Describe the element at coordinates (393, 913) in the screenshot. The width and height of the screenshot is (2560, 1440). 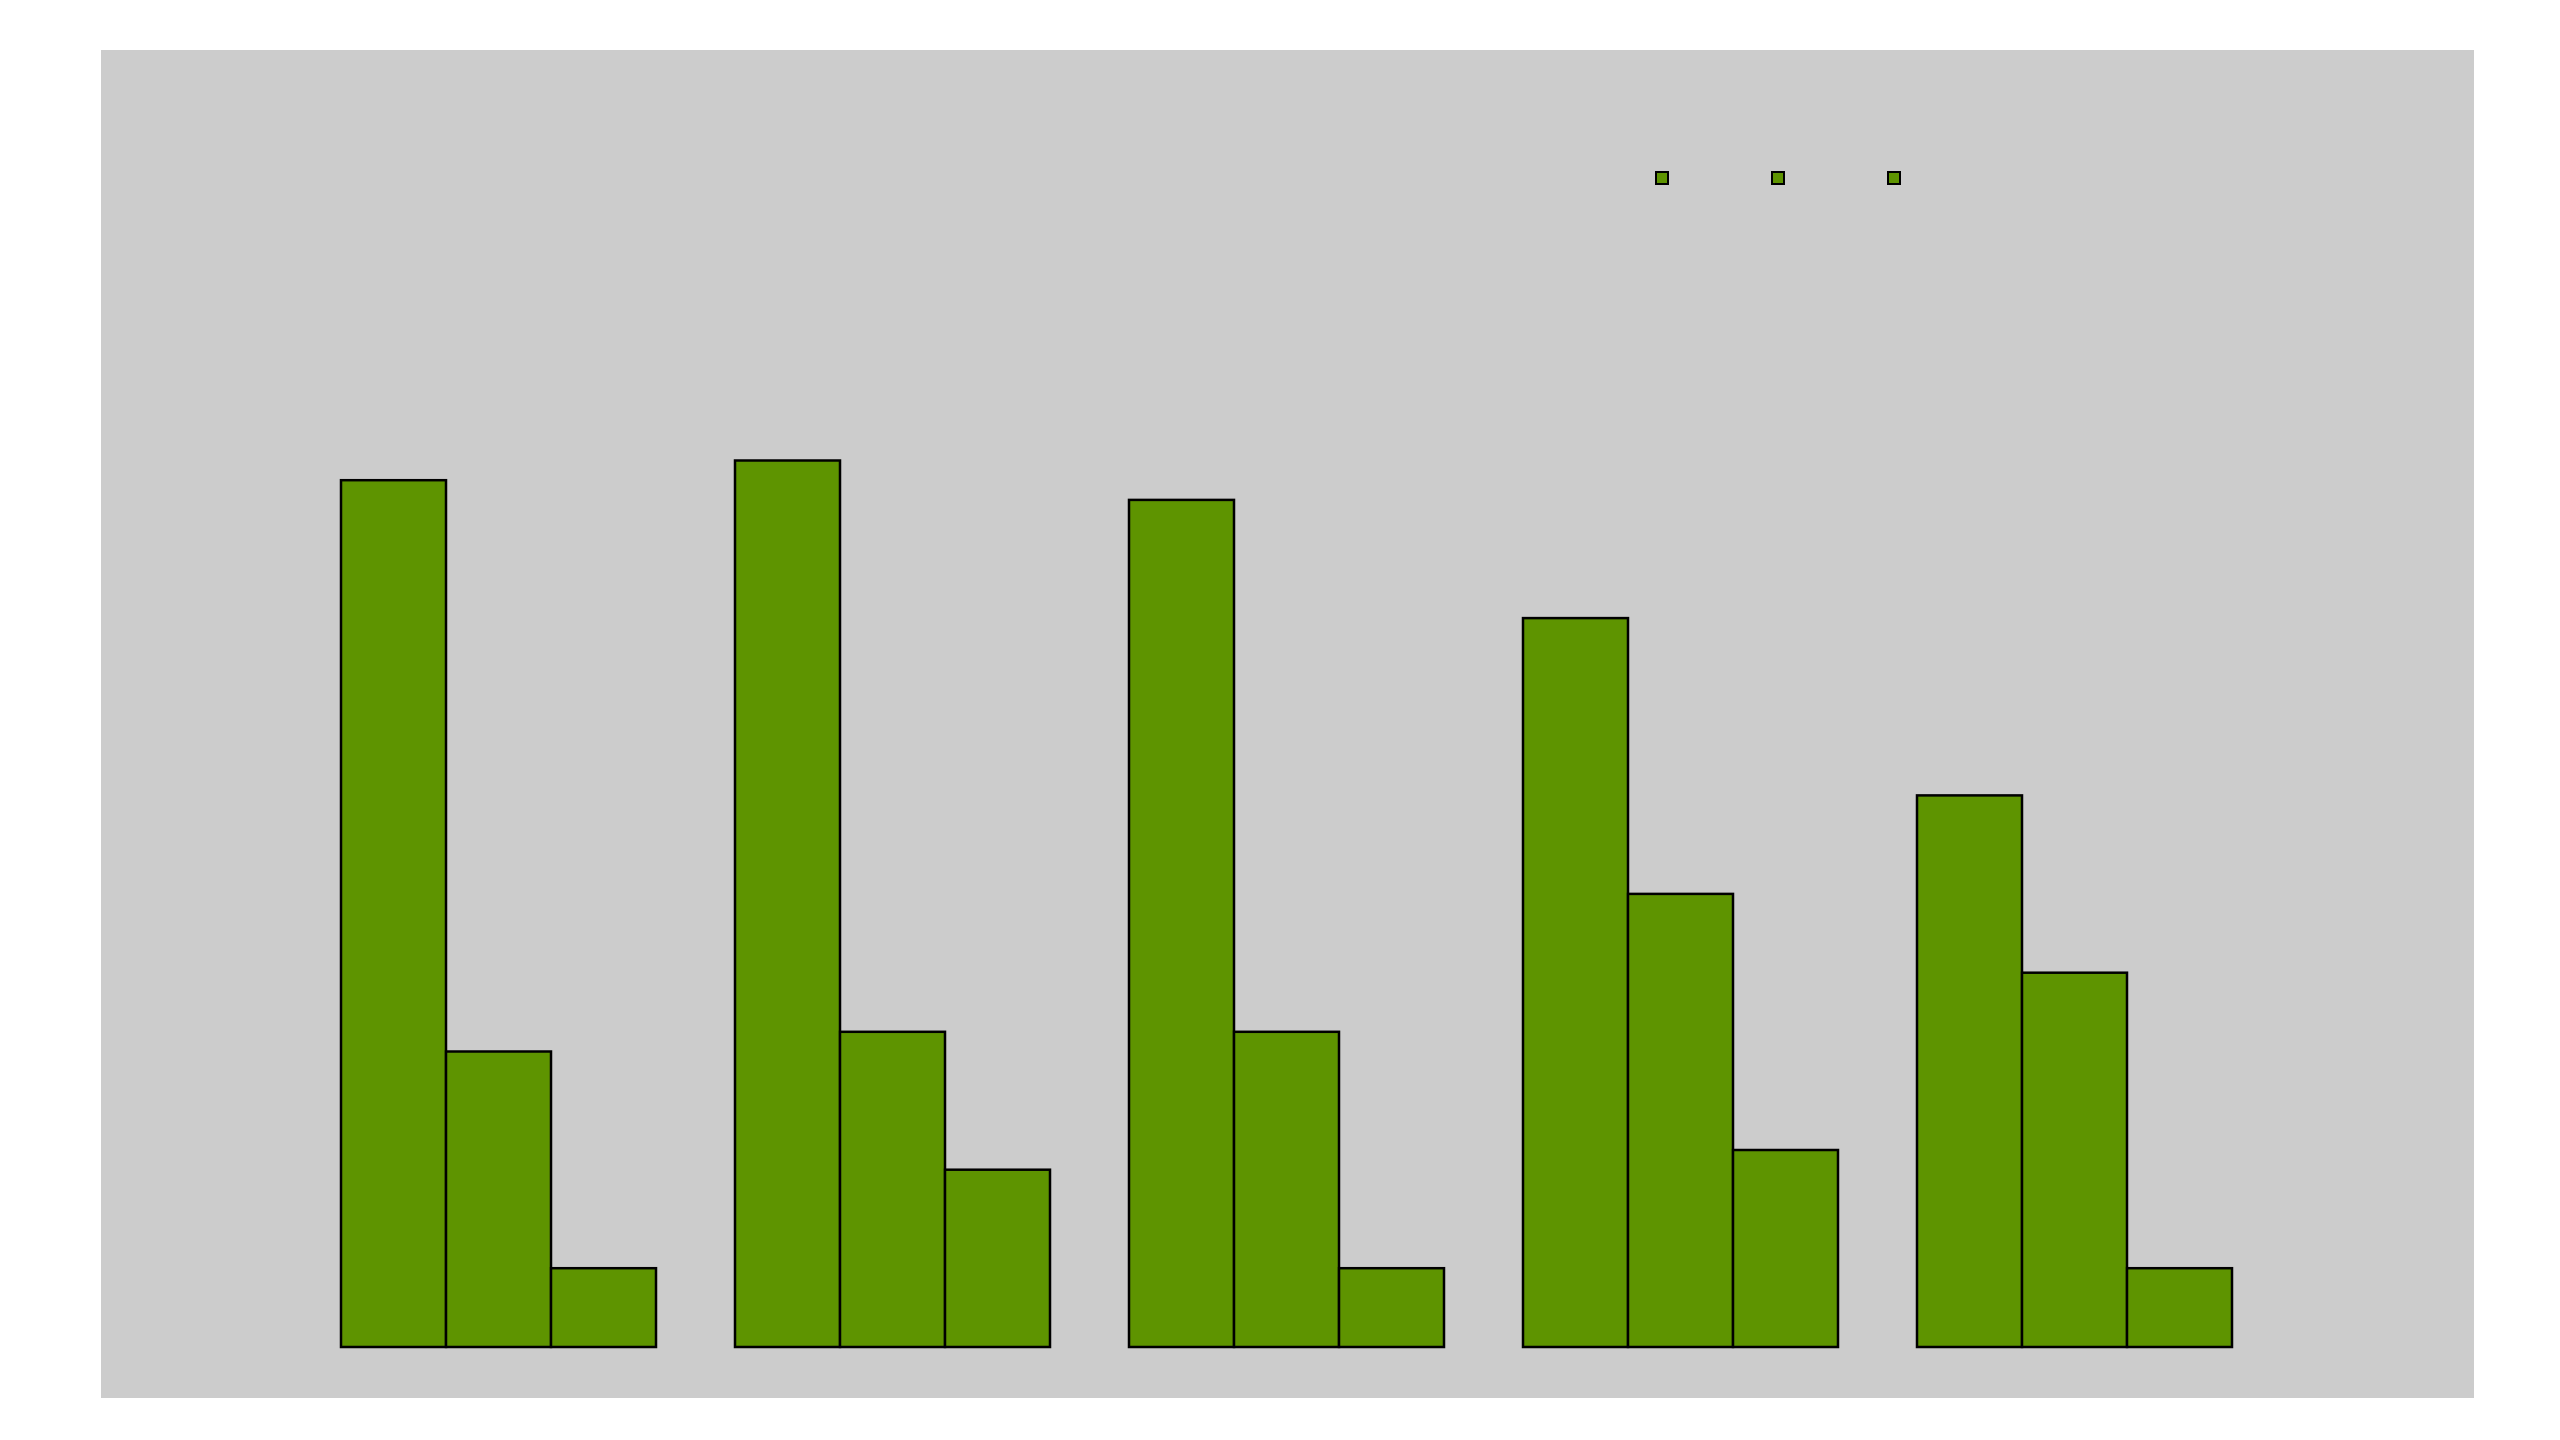
I see `bar-s1-c1` at that location.